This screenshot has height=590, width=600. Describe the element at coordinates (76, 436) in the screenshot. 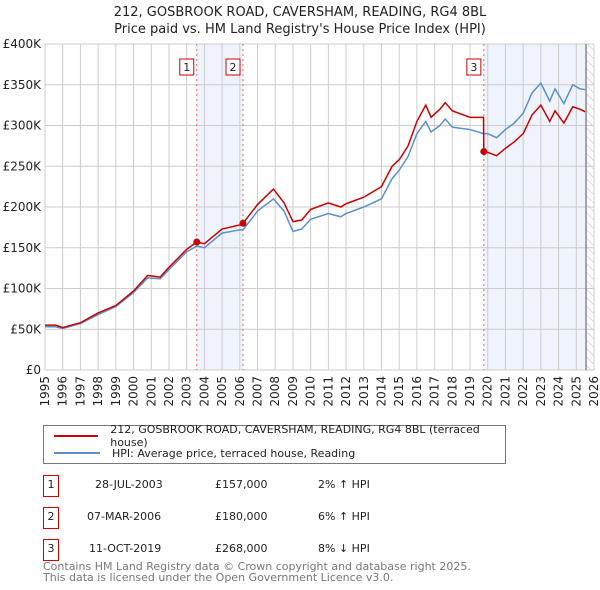

I see `legend-swatch-red` at that location.